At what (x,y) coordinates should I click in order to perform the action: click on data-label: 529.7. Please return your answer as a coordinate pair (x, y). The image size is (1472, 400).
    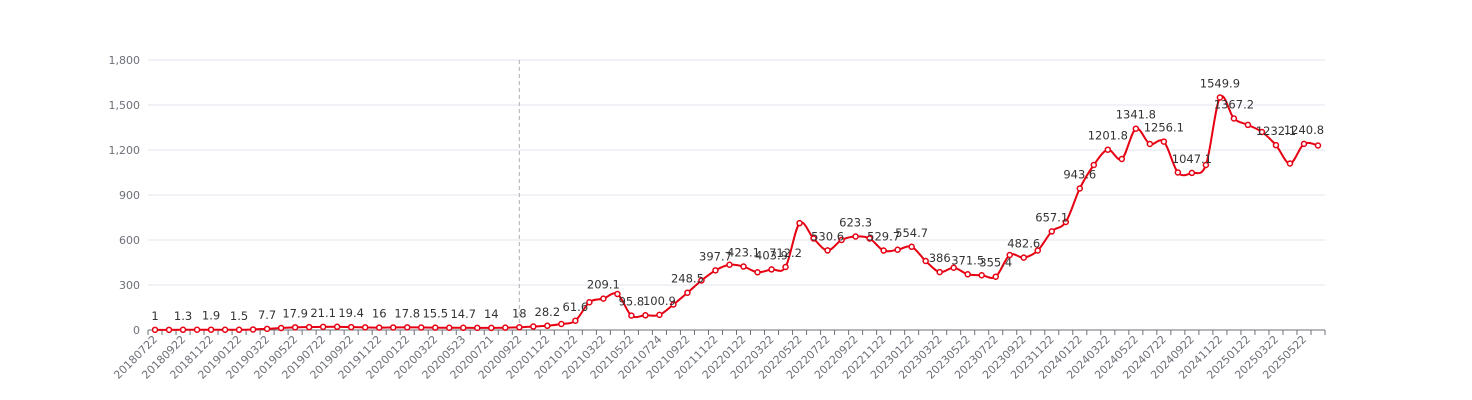
    Looking at the image, I should click on (883, 237).